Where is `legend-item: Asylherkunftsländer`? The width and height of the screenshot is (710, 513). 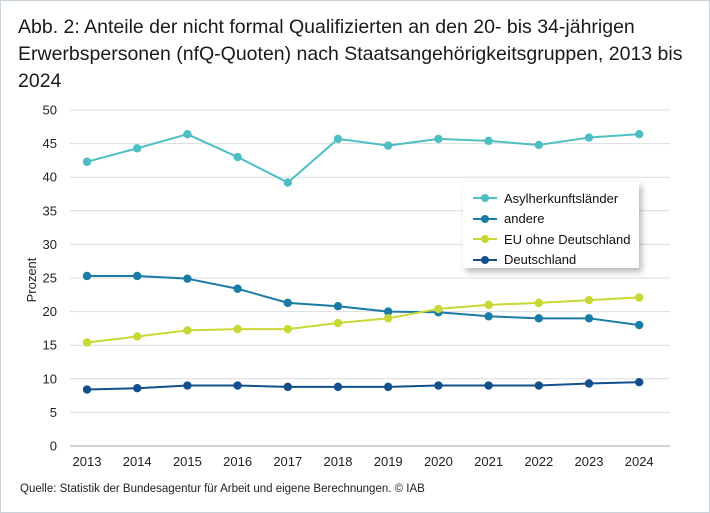 legend-item: Asylherkunftsländer is located at coordinates (556, 198).